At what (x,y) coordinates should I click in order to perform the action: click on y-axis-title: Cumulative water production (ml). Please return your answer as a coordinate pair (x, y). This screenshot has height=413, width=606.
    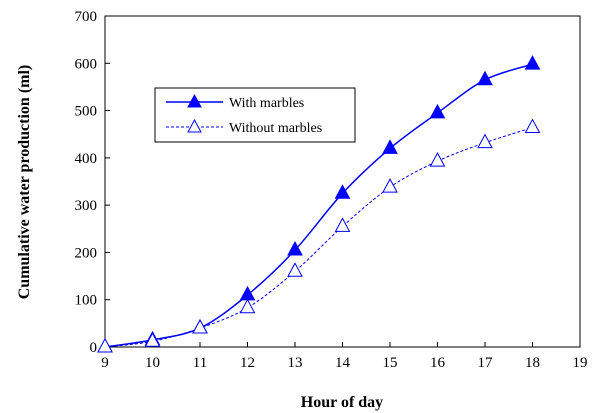
    Looking at the image, I should click on (24, 182).